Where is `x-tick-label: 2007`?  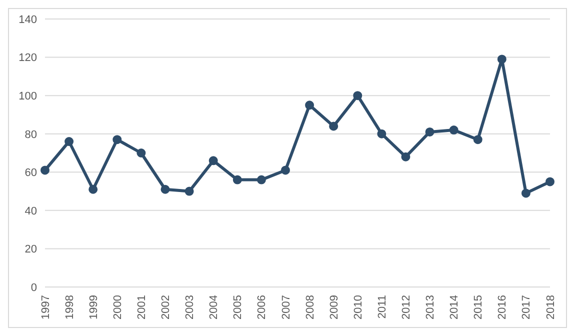 x-tick-label: 2007 is located at coordinates (286, 307).